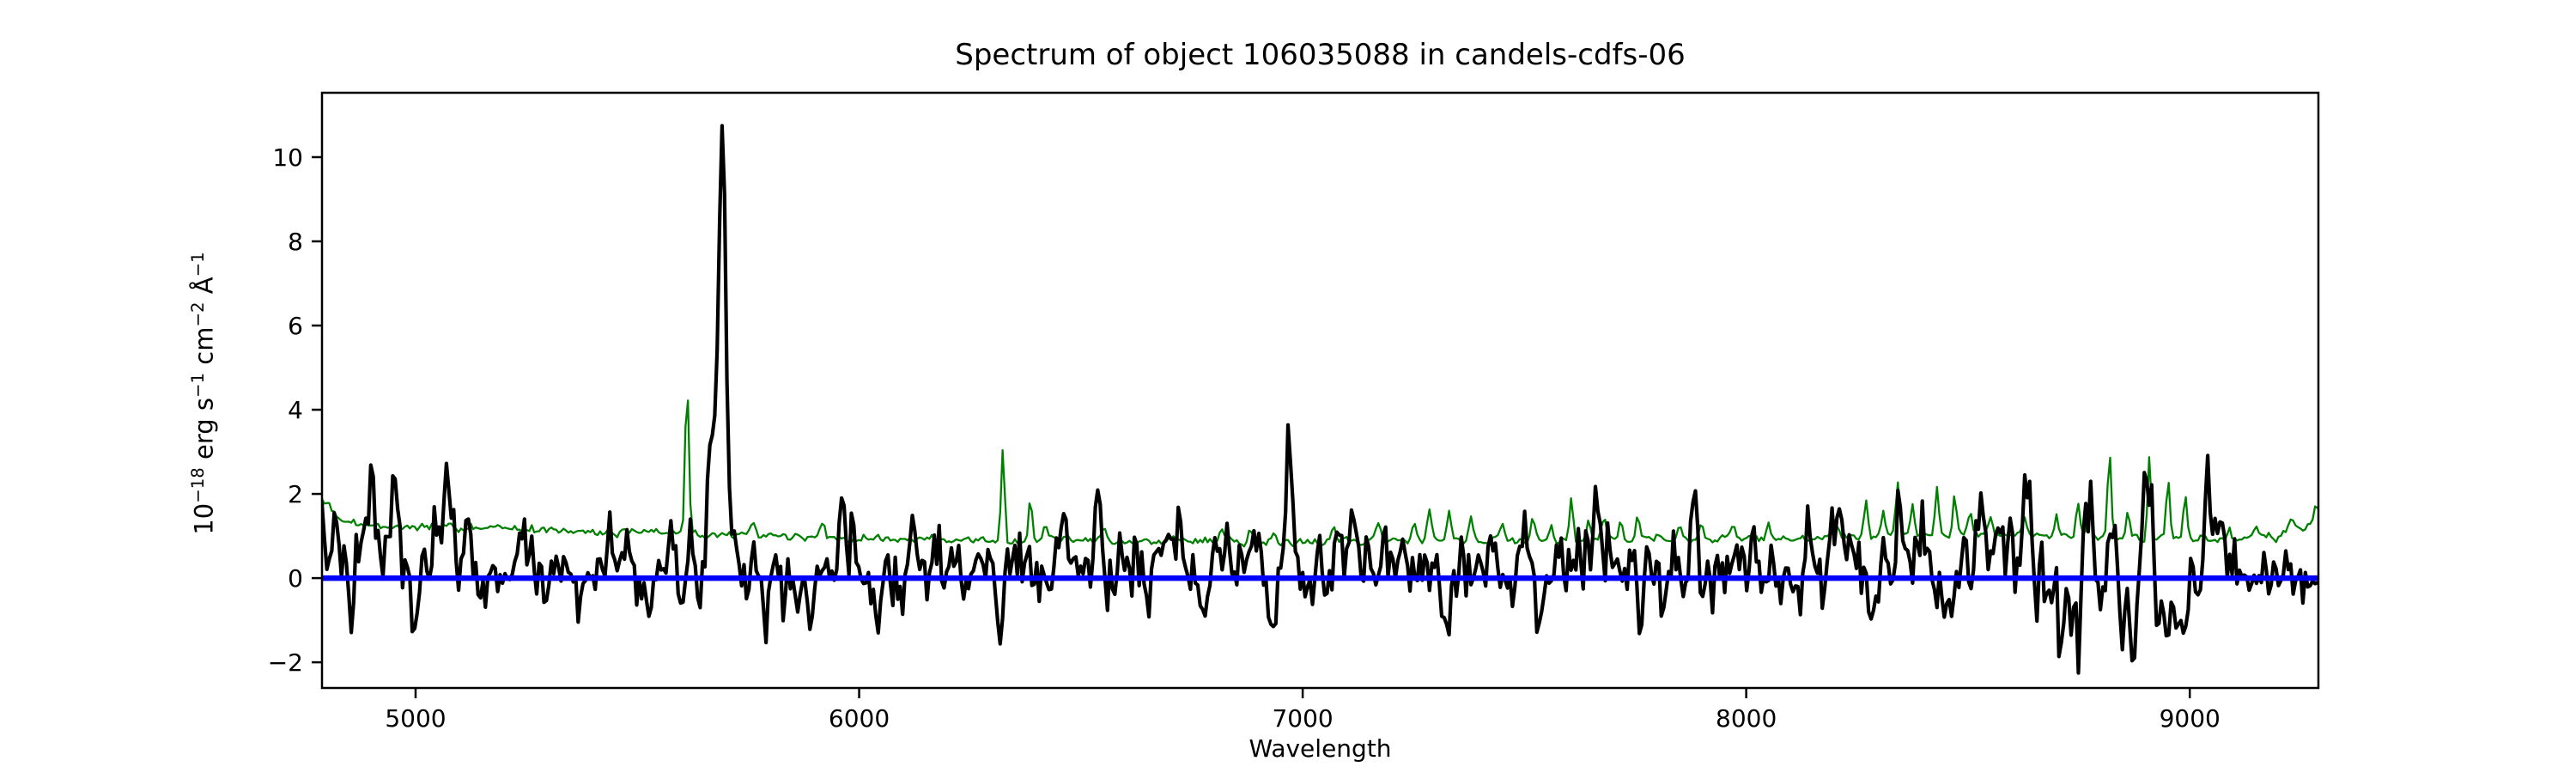 Image resolution: width=2576 pixels, height=773 pixels. Describe the element at coordinates (295, 410) in the screenshot. I see `y-tick-label: 4` at that location.